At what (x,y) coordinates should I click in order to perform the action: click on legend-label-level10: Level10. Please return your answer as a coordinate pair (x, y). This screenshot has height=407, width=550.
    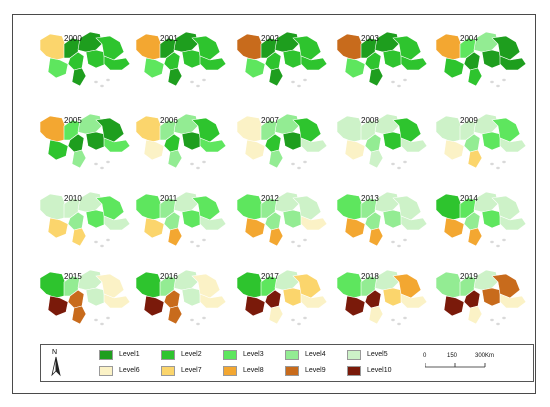
    Looking at the image, I should click on (379, 370).